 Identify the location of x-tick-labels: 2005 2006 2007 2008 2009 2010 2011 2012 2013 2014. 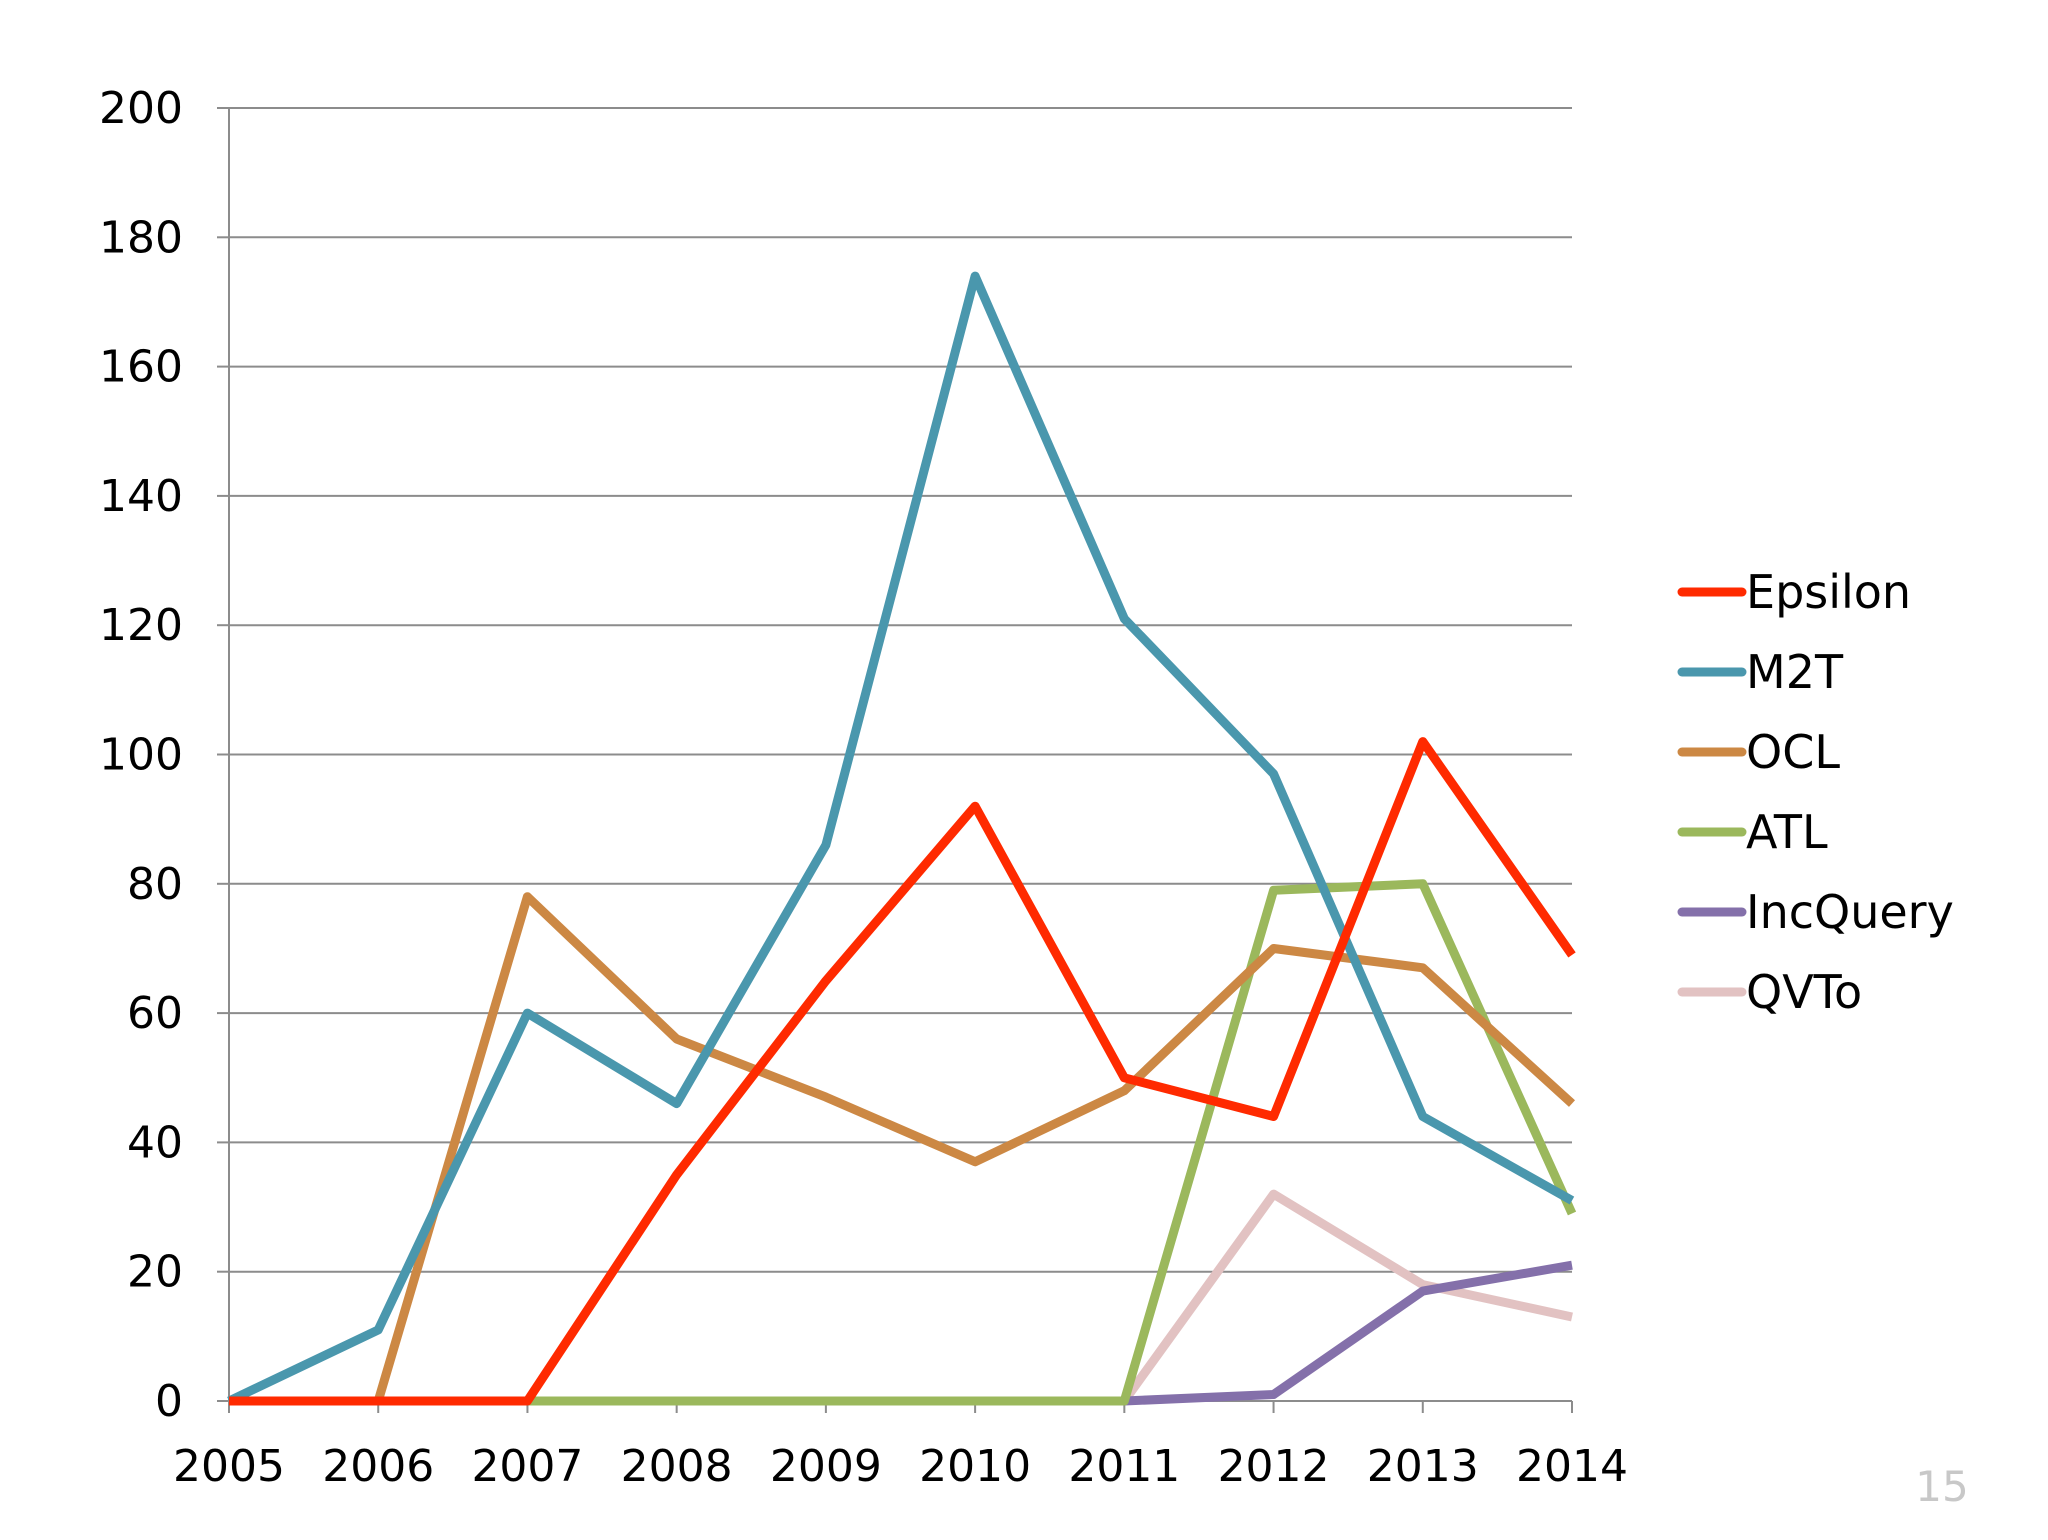
(900, 1466).